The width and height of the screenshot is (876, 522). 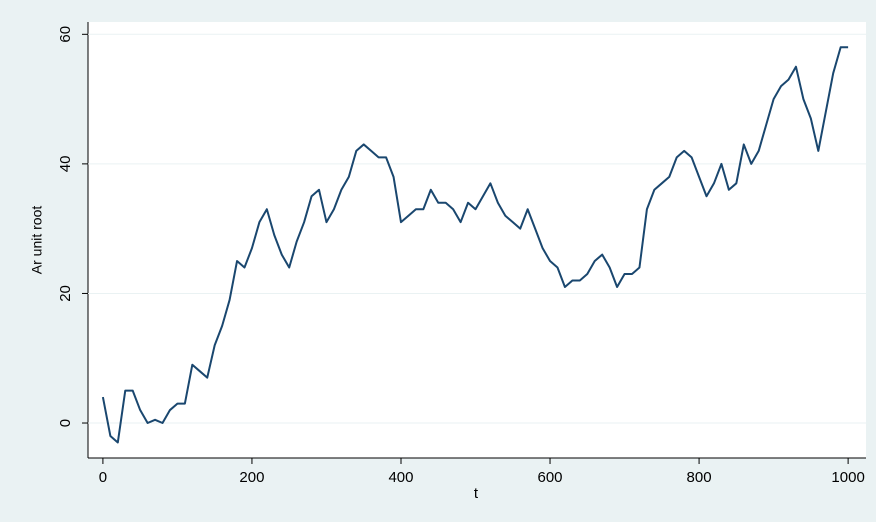 What do you see at coordinates (65, 164) in the screenshot?
I see `y-tick-label: 40` at bounding box center [65, 164].